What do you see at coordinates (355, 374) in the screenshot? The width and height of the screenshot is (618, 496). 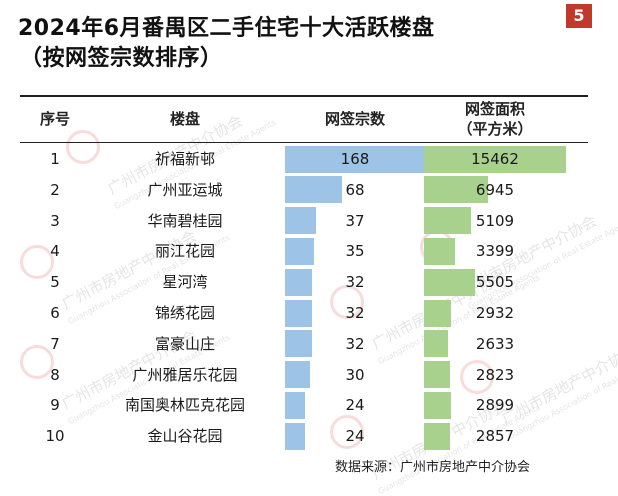 I see `row-count-label: 30` at bounding box center [355, 374].